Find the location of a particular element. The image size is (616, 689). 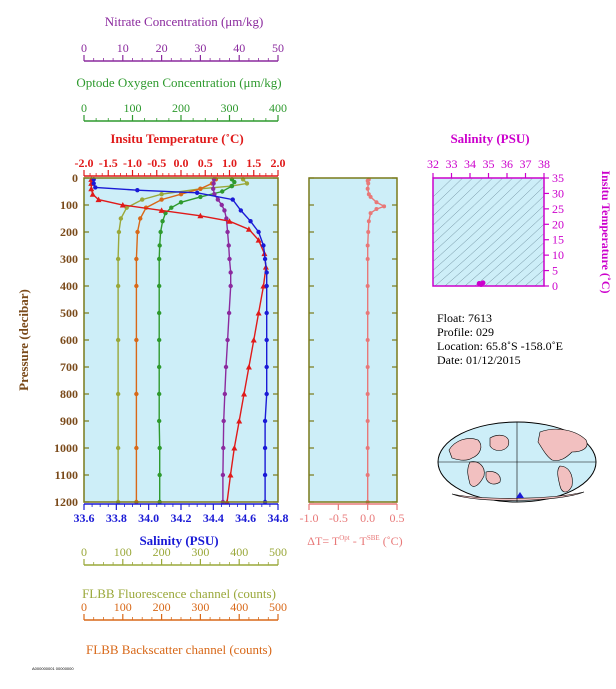

pressure-tick-label: 900 is located at coordinates (69, 421).